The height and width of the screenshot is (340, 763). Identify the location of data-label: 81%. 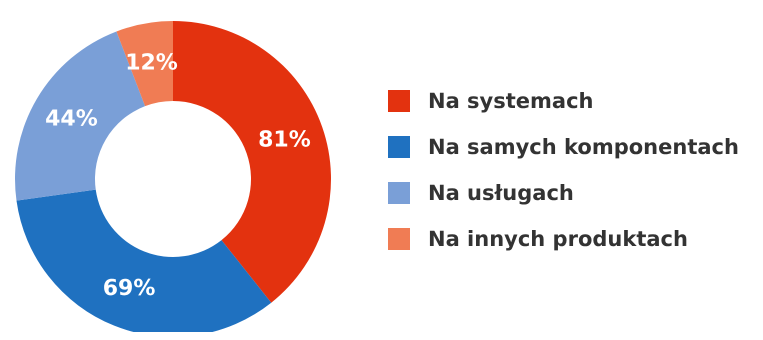
(284, 140).